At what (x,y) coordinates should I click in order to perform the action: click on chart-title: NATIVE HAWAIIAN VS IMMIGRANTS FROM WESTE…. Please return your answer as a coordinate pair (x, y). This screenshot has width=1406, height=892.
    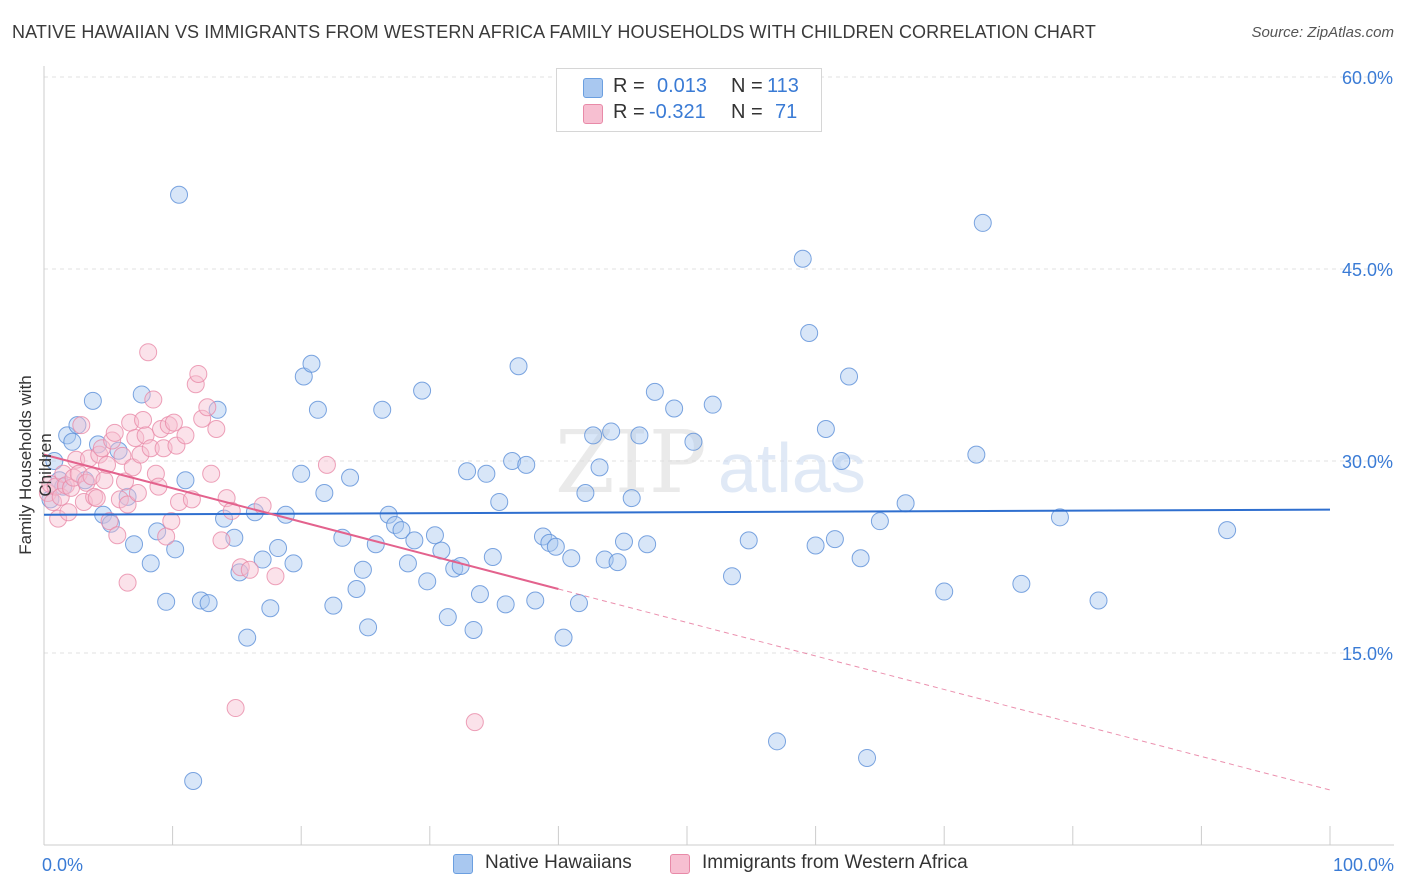
    Looking at the image, I should click on (554, 32).